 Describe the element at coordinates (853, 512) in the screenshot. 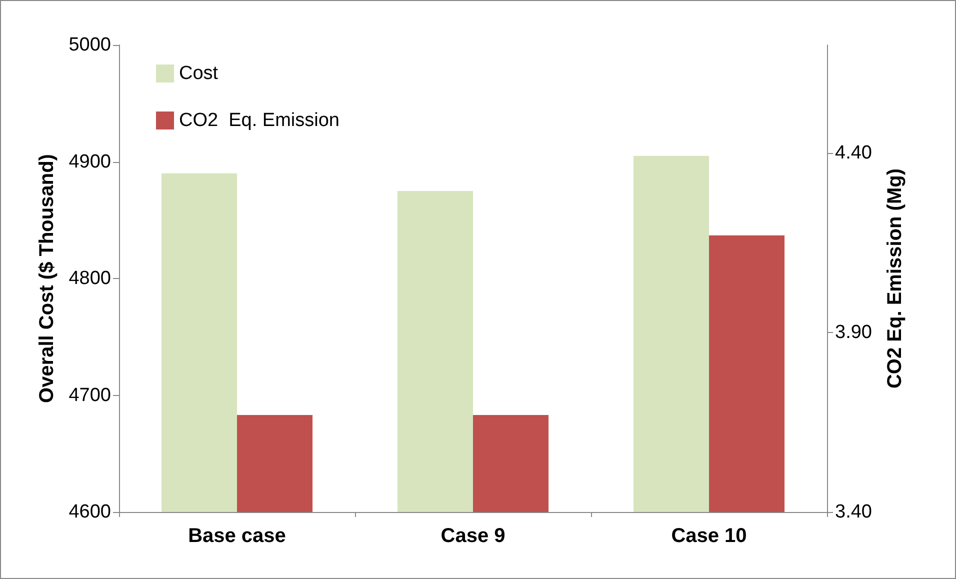

I see `y2-tick-label: 3.40` at that location.